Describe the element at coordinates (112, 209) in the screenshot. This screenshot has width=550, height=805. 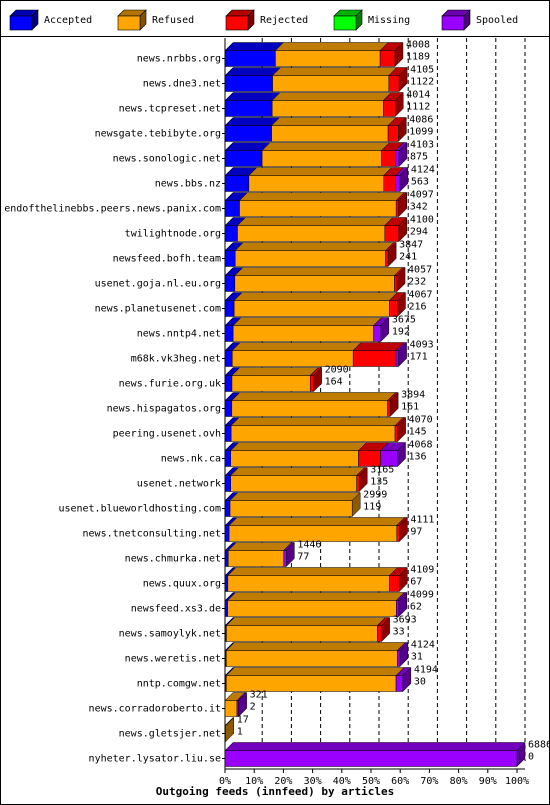
I see `y-tick-label: endofthelinebbs.peers.news.panix.com` at that location.